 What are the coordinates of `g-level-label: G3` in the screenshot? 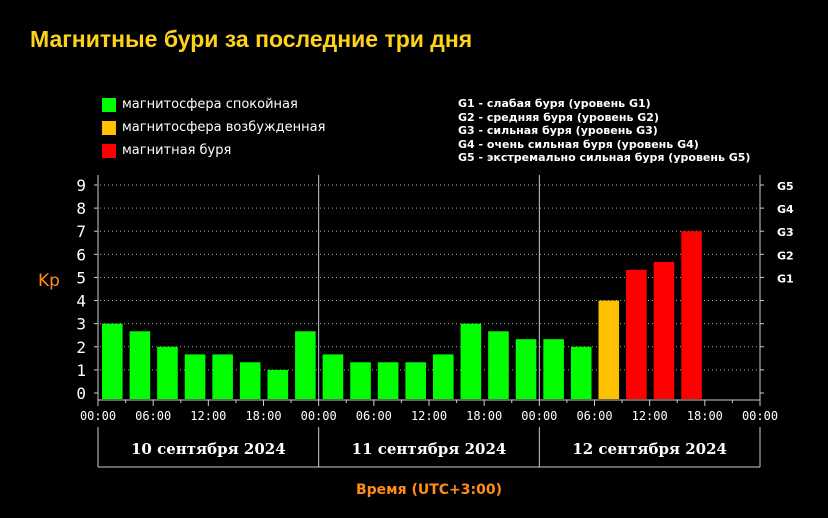 It's located at (785, 232).